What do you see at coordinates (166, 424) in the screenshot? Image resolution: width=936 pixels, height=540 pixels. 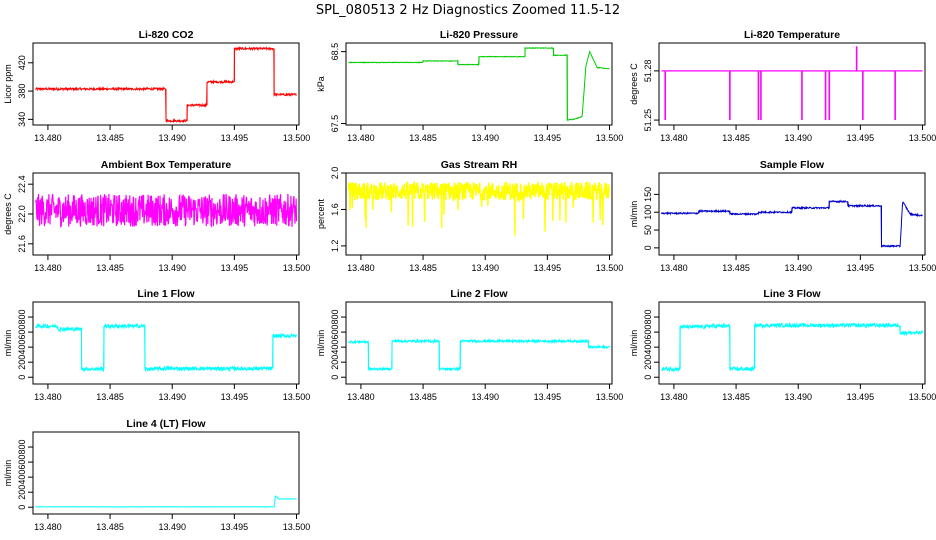 I see `panel-title: Line 4 (LT) Flow` at bounding box center [166, 424].